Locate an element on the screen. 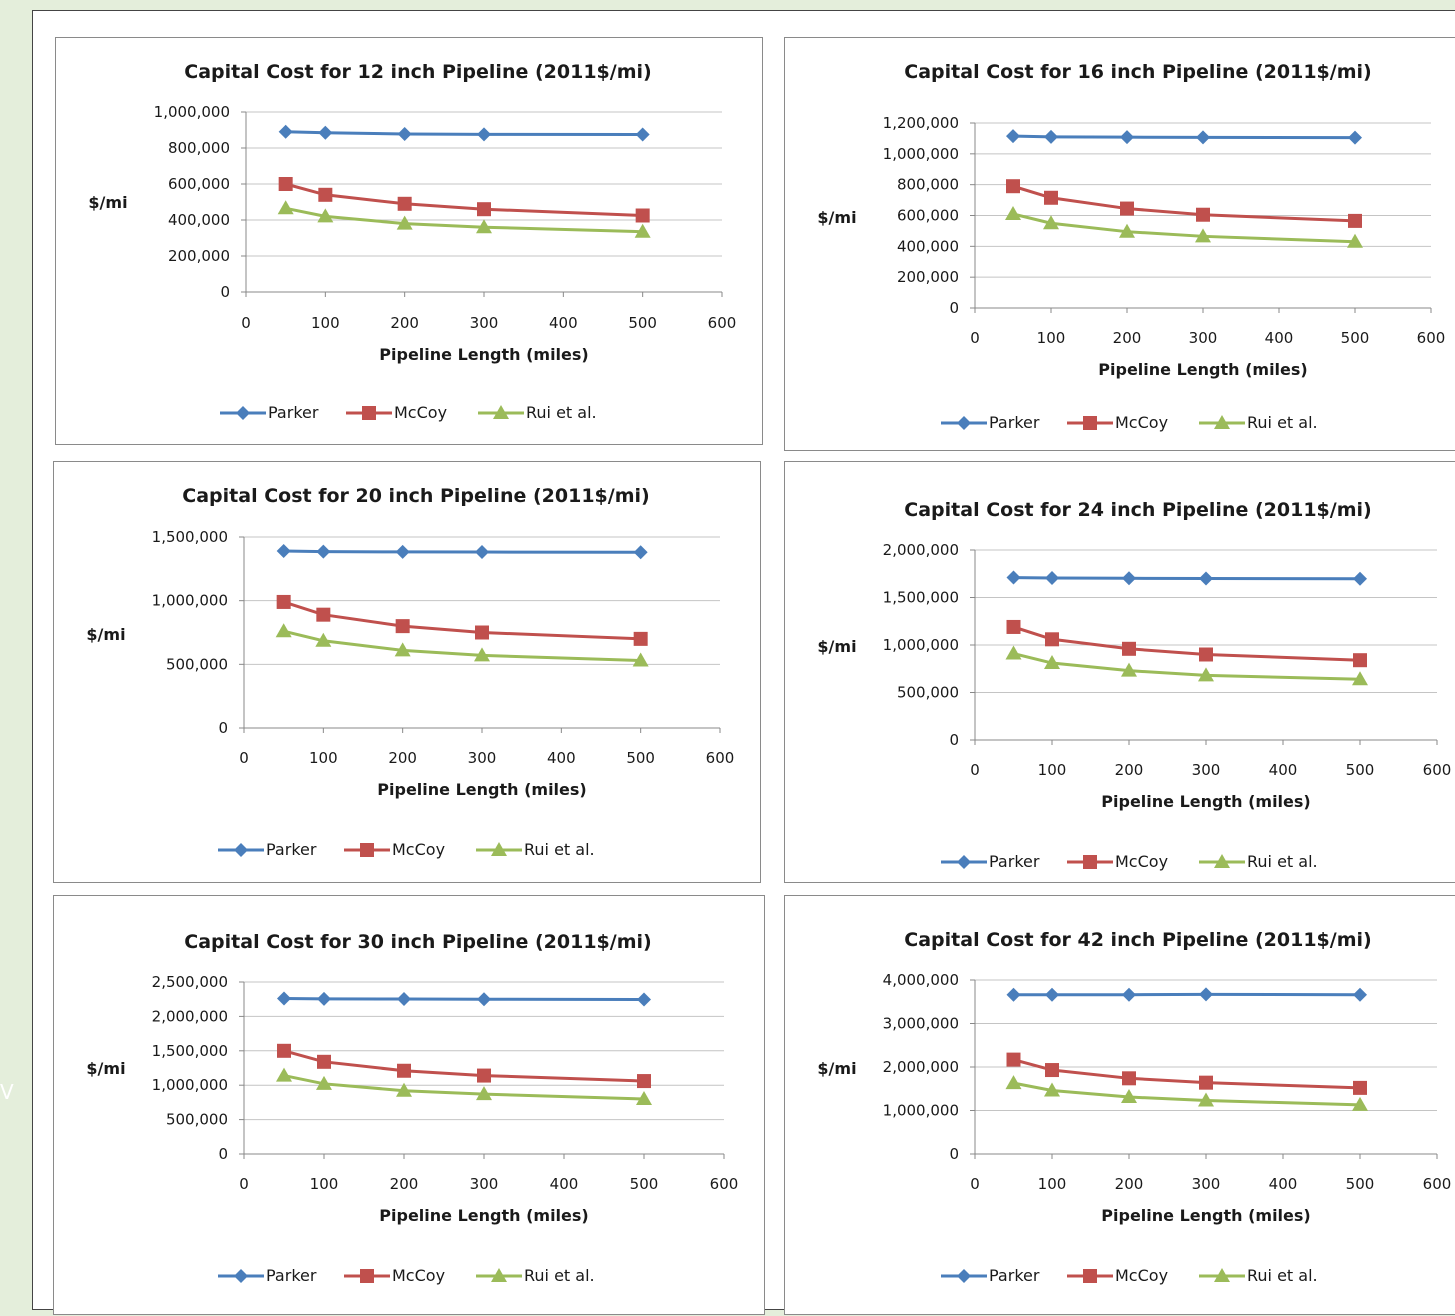 This screenshot has height=1316, width=1455. y-tick-label: 600,000 is located at coordinates (199, 184).